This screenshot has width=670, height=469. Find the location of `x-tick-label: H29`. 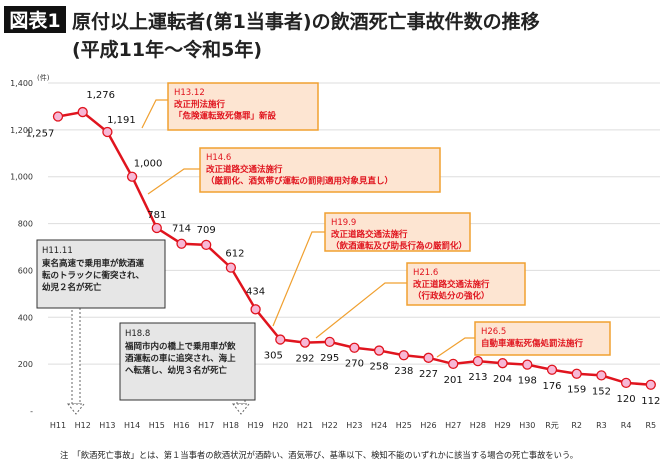

x-tick-label: H29 is located at coordinates (502, 425).